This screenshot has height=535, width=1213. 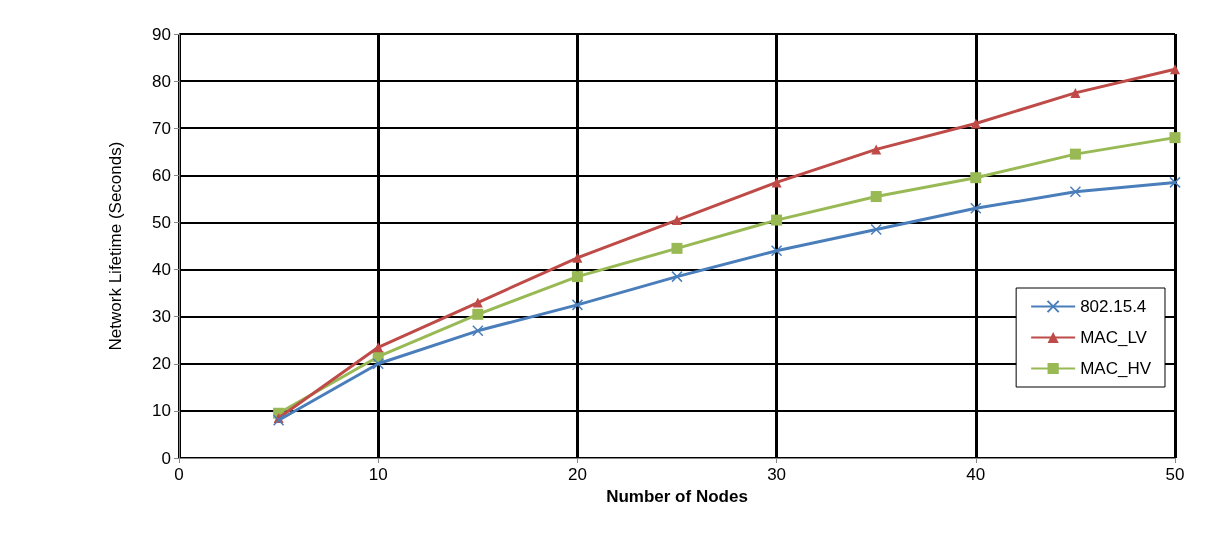 I want to click on y-axis-title: Network Lifetime (Seconds), so click(x=115, y=246).